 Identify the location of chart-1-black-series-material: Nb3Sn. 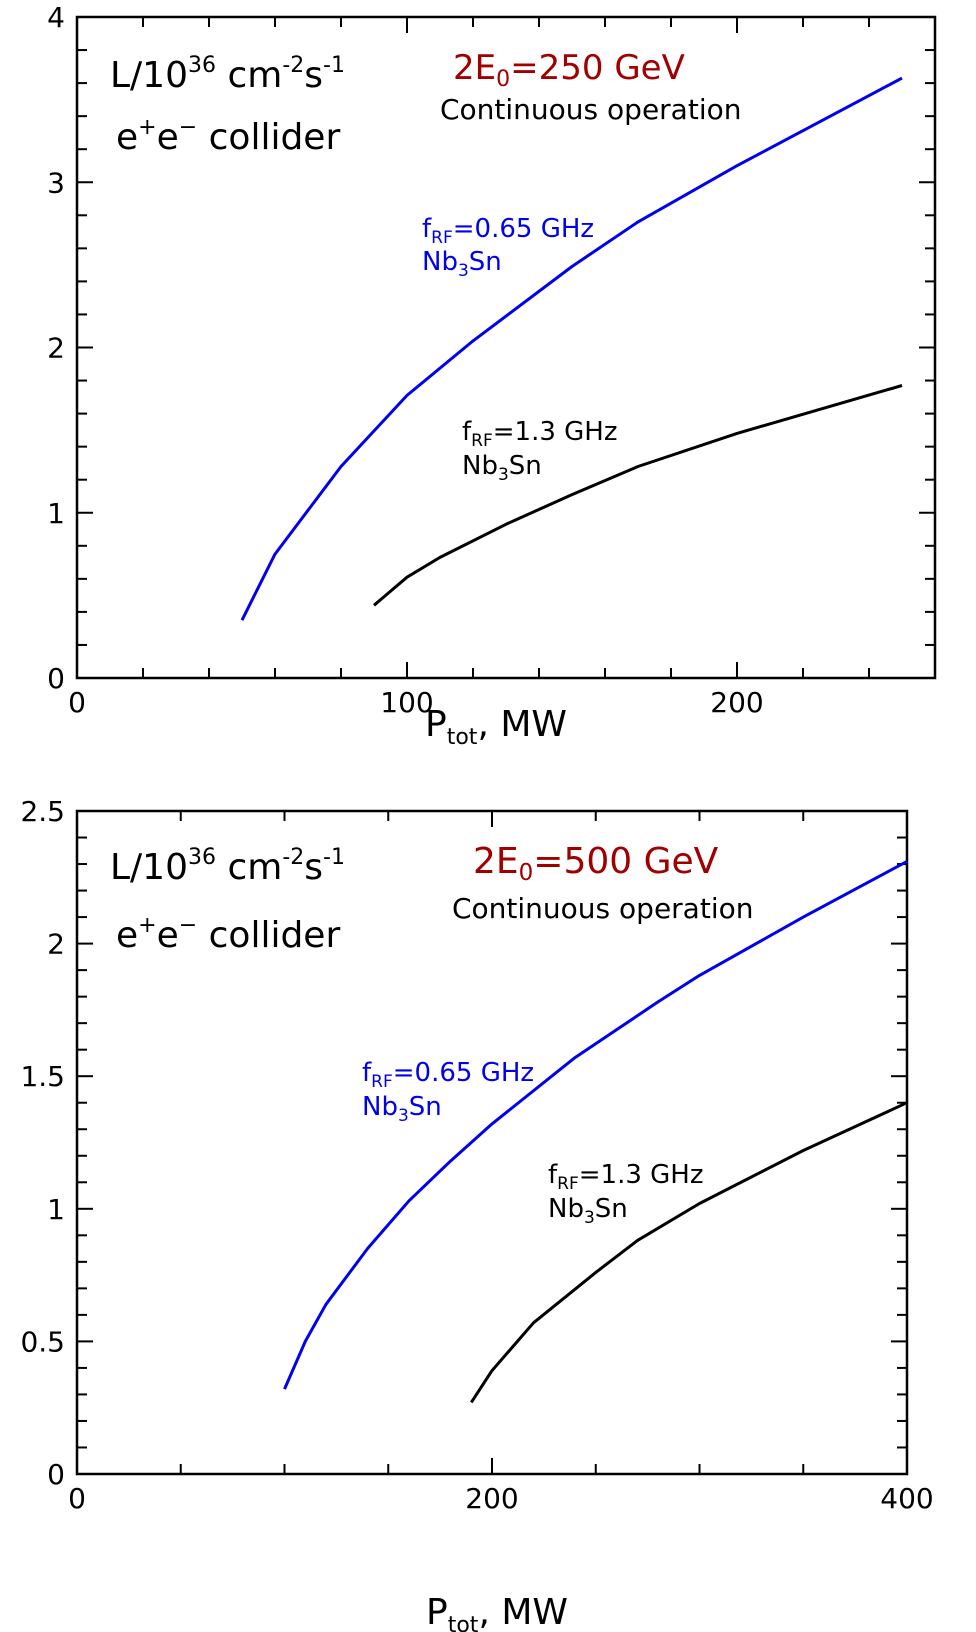
(502, 468).